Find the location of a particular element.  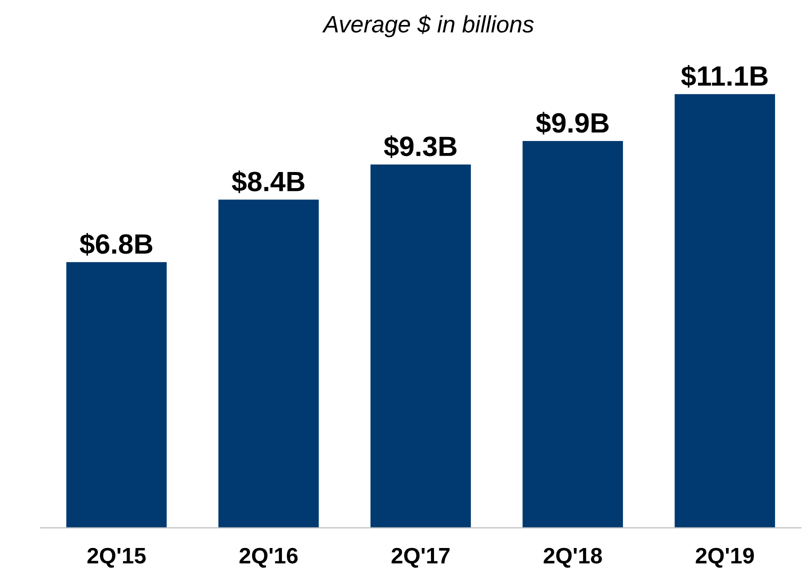

data-label: $6.8B is located at coordinates (116, 244).